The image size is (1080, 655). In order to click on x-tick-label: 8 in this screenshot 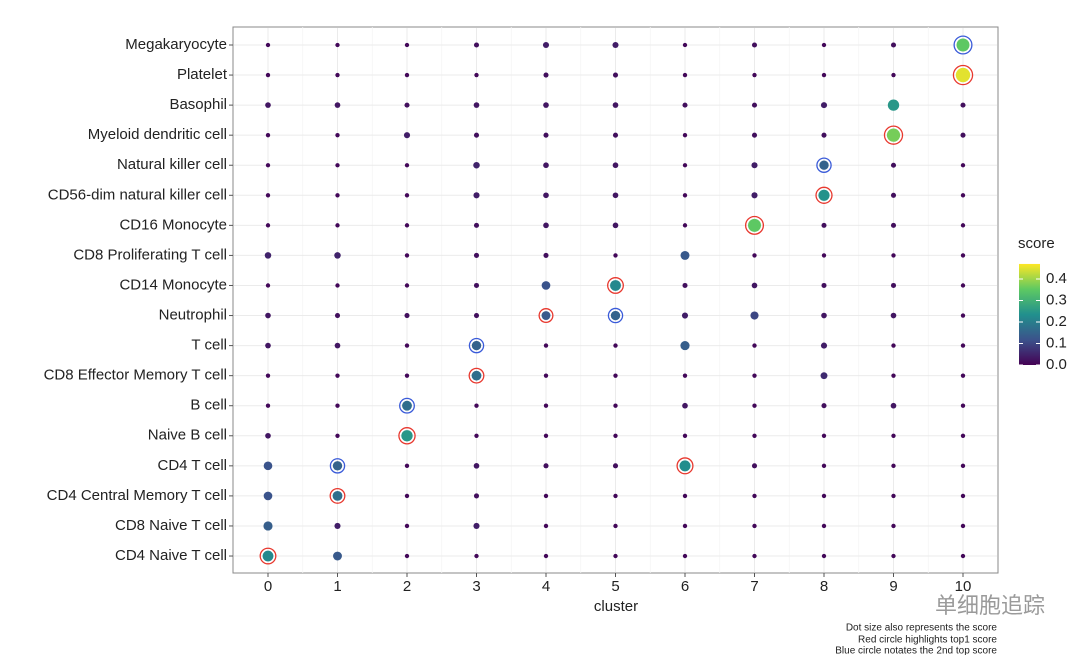, I will do `click(824, 586)`.